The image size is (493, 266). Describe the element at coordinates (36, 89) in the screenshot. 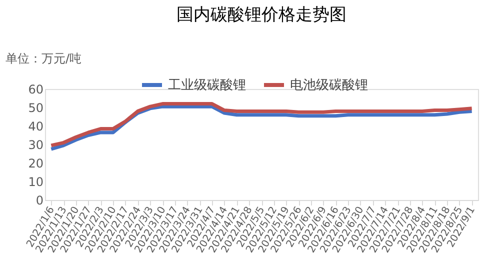

I see `y-tick-label: 60` at that location.